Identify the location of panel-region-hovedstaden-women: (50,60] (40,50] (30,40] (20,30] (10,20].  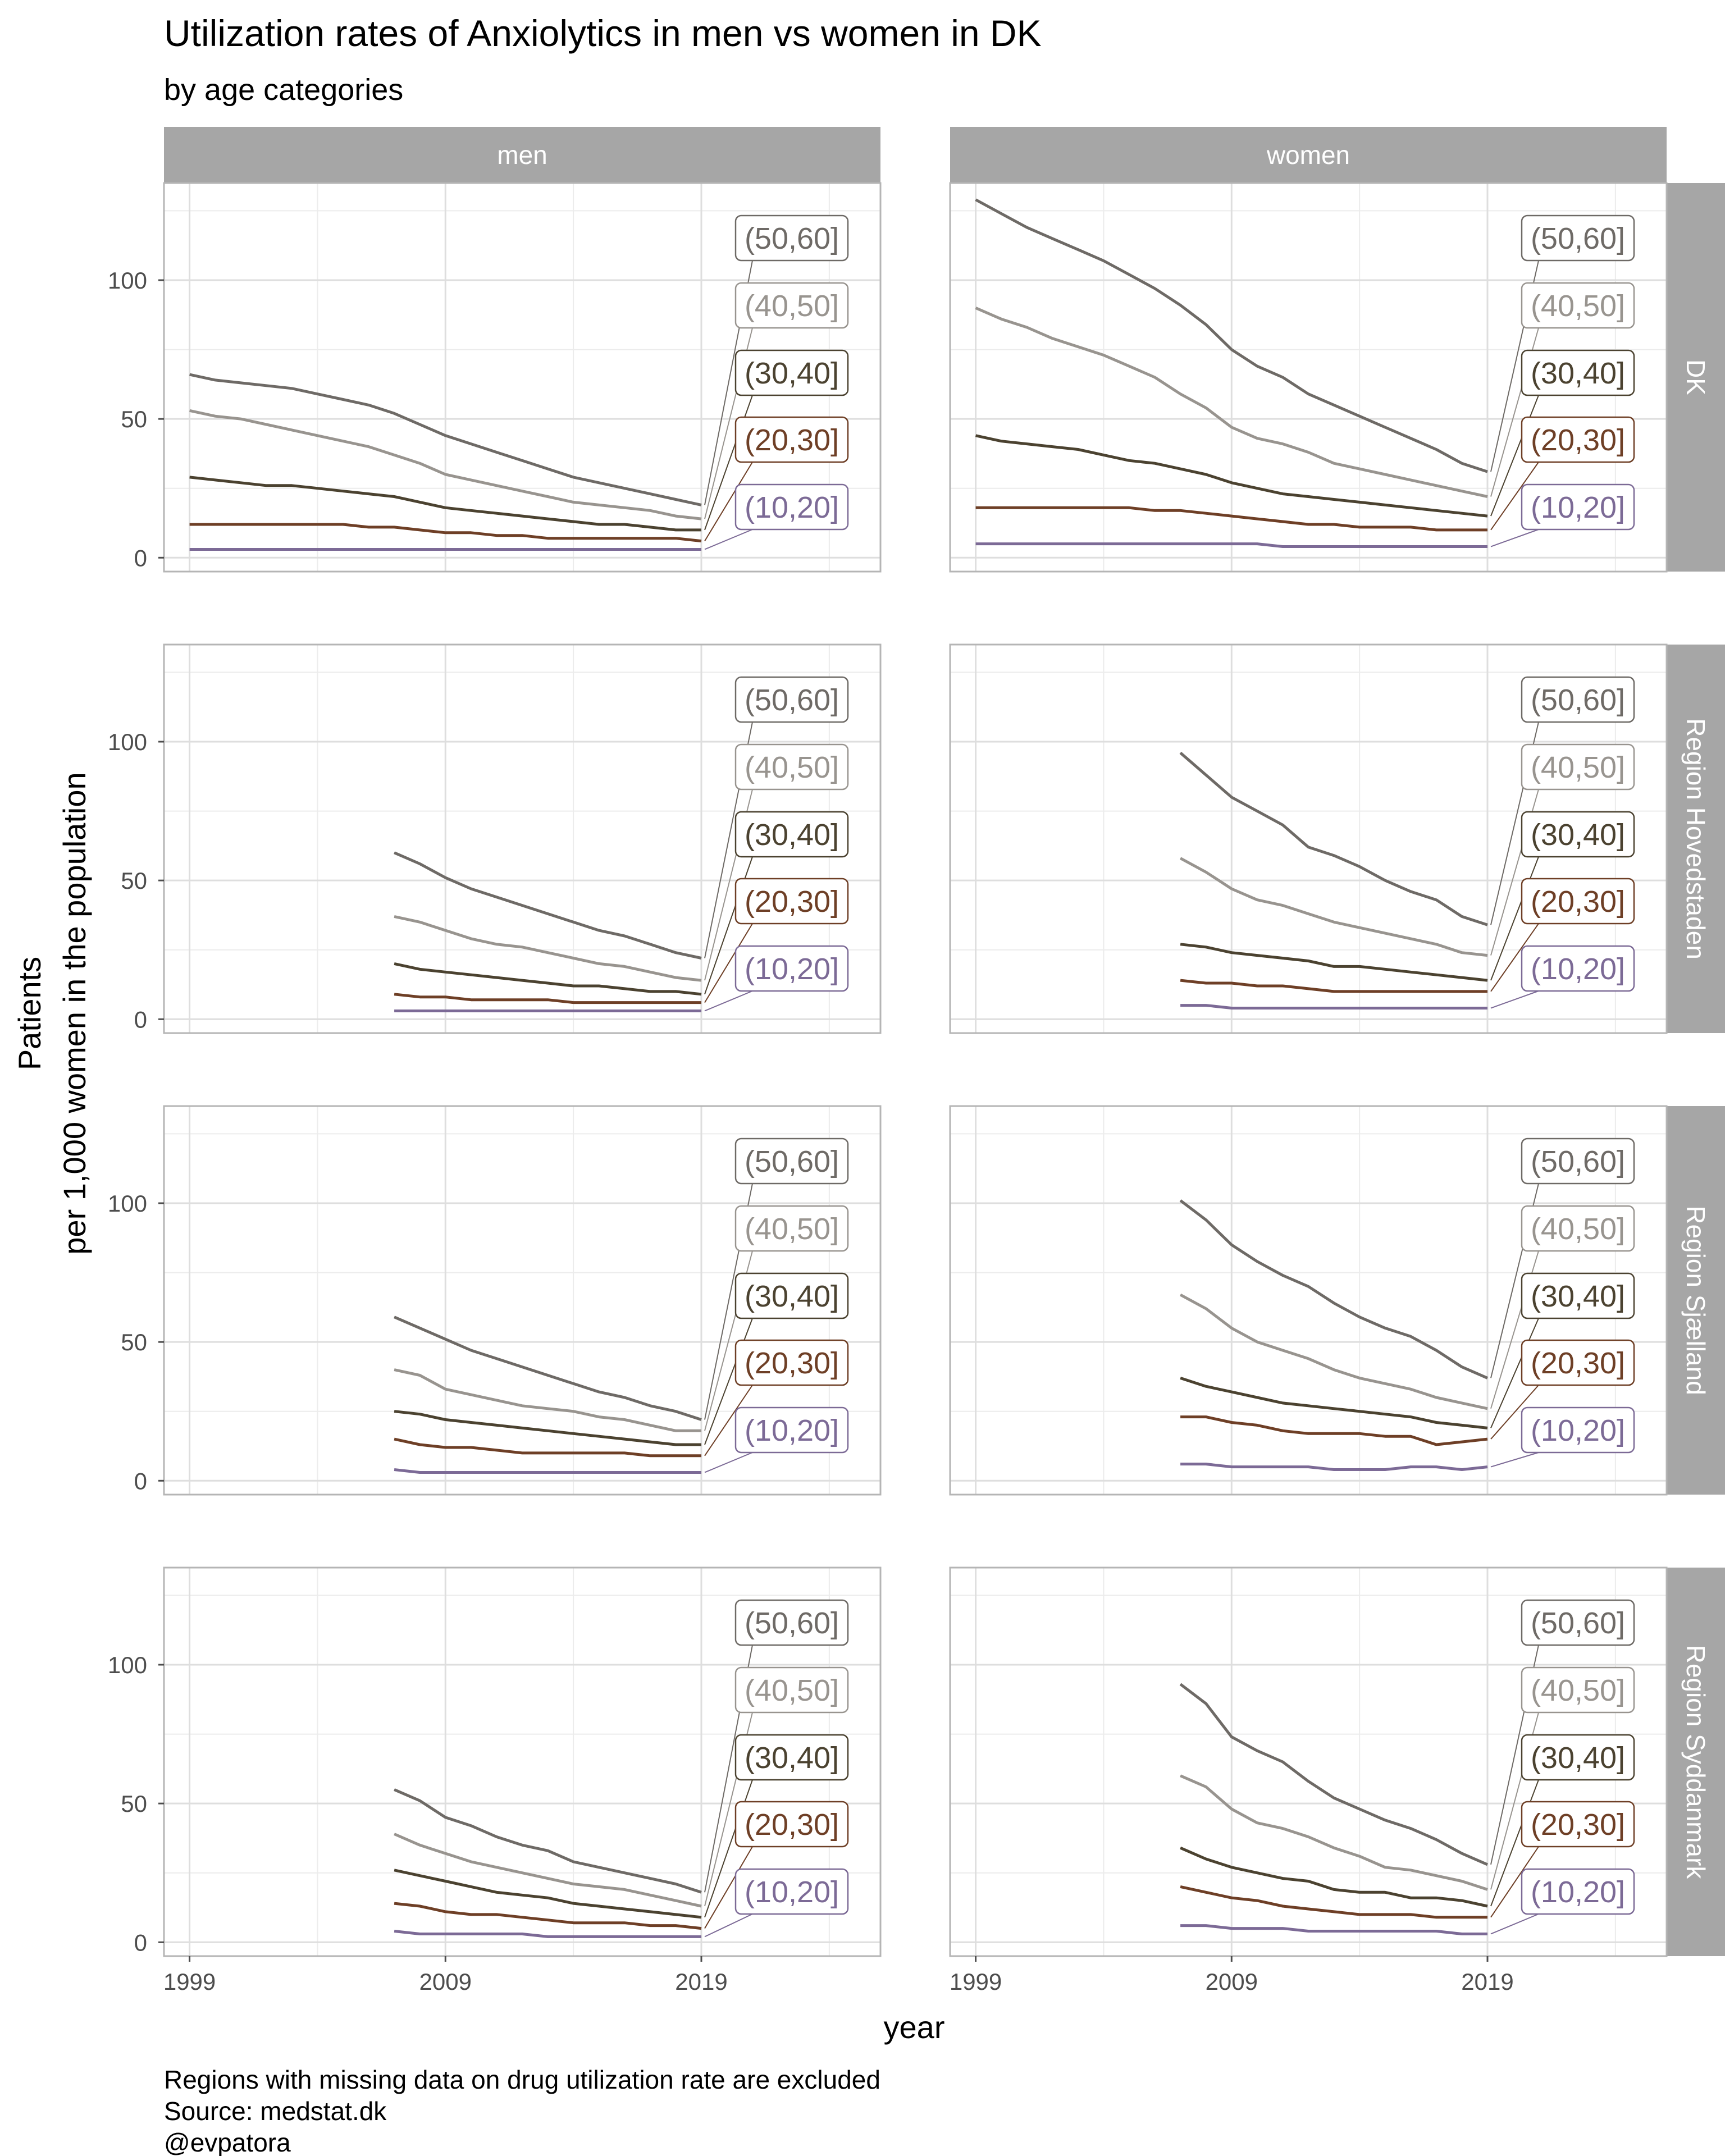
(1308, 838).